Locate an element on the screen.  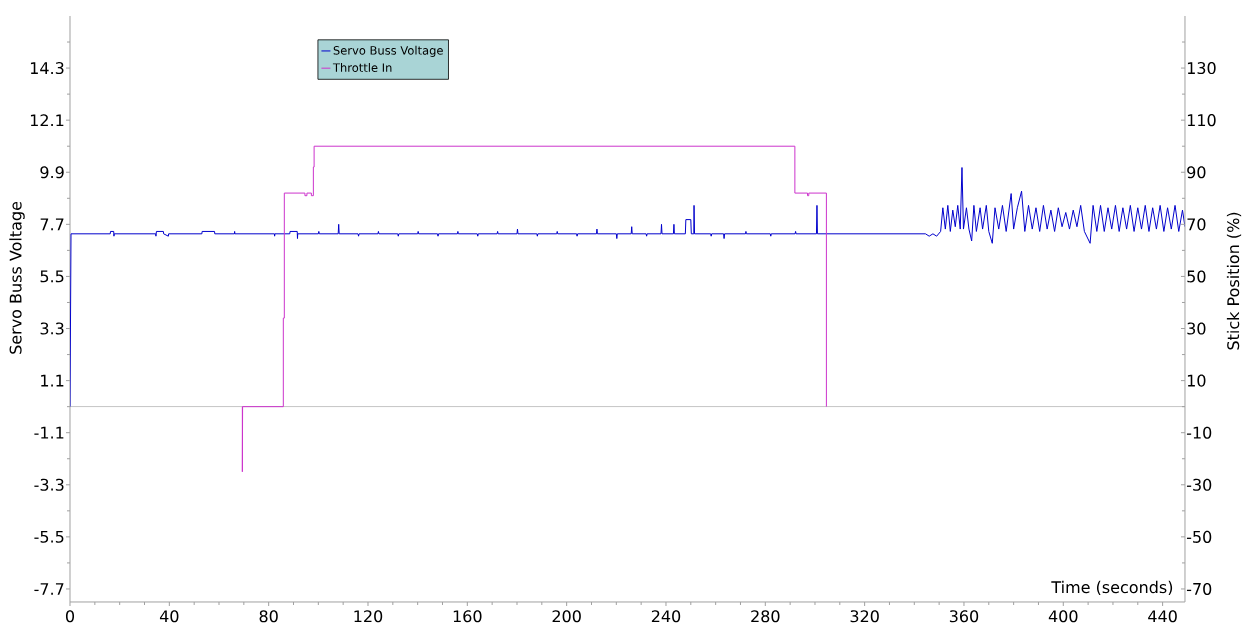
y2-tick-label: -10 is located at coordinates (1199, 432).